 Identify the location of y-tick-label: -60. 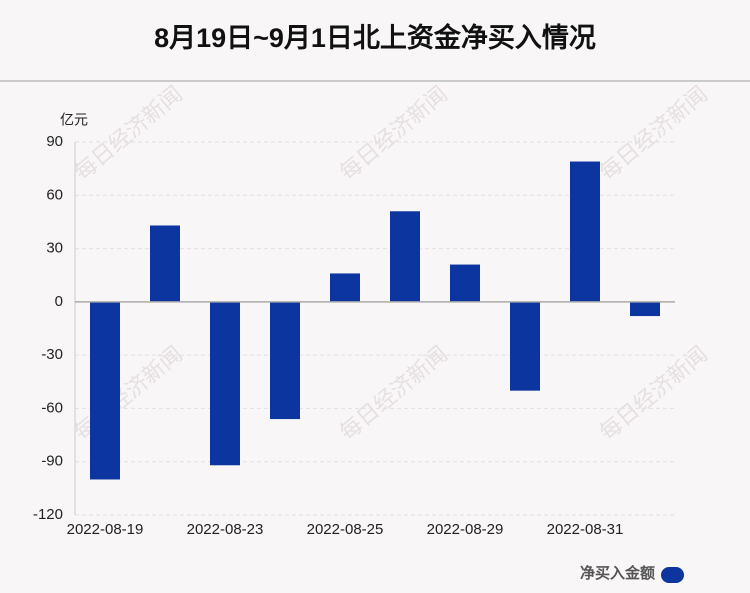
(52, 407).